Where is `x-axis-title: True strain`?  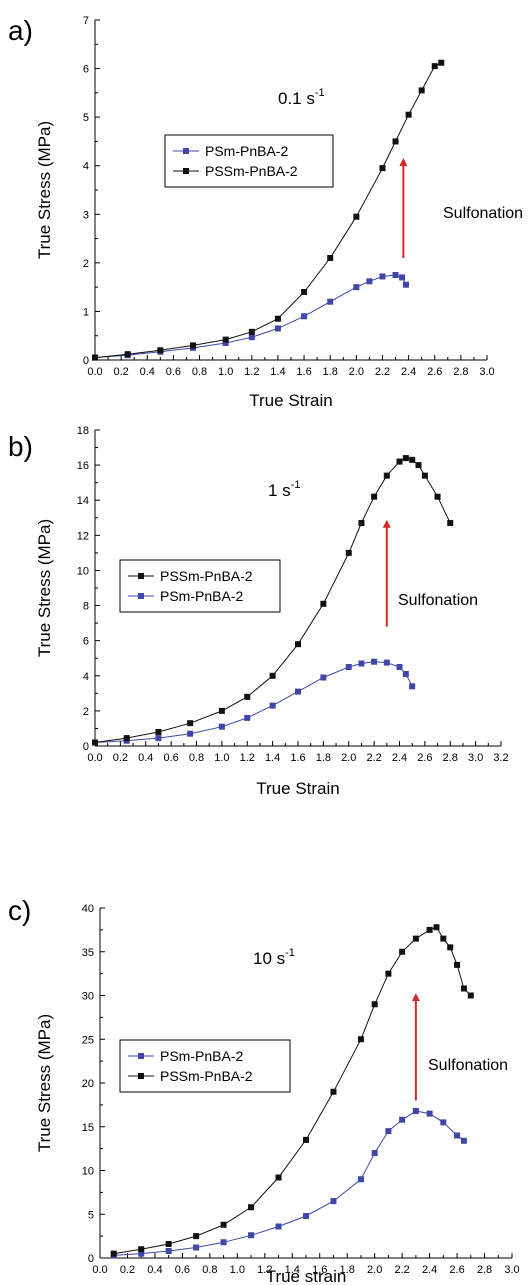
x-axis-title: True strain is located at coordinates (306, 1276).